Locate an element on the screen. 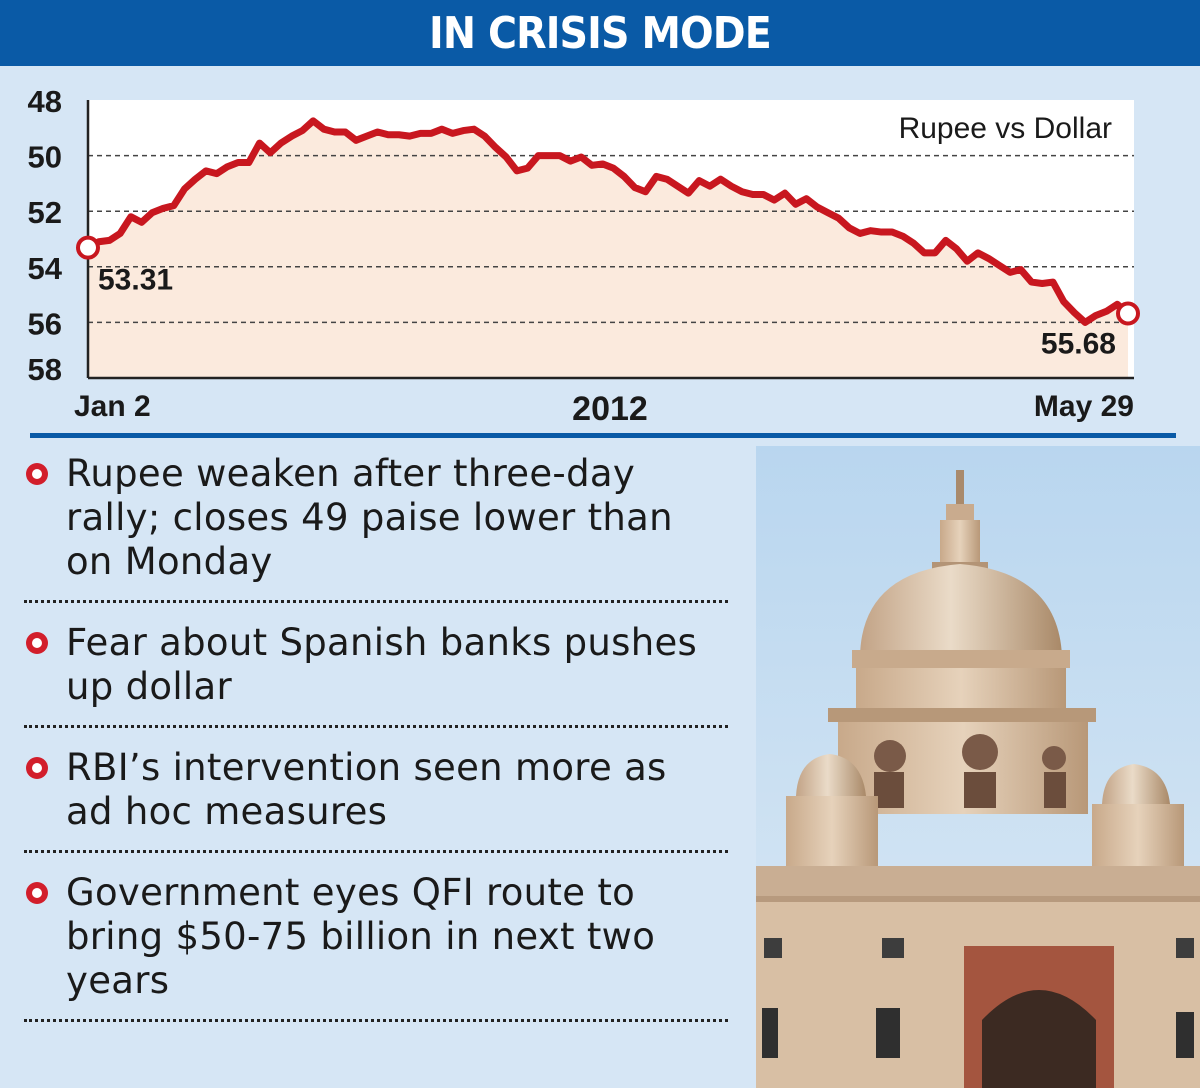  y-tick-label: 48 is located at coordinates (45, 101).